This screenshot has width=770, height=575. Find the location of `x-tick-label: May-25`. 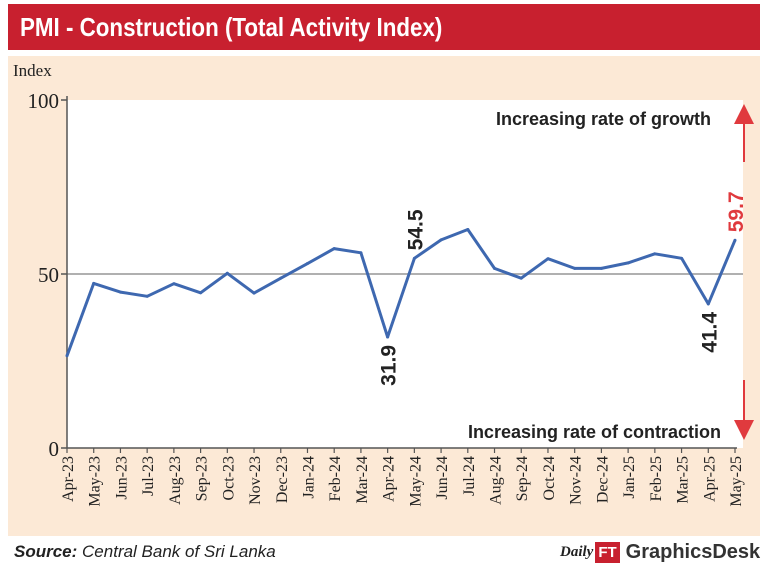

x-tick-label: May-25 is located at coordinates (736, 481).